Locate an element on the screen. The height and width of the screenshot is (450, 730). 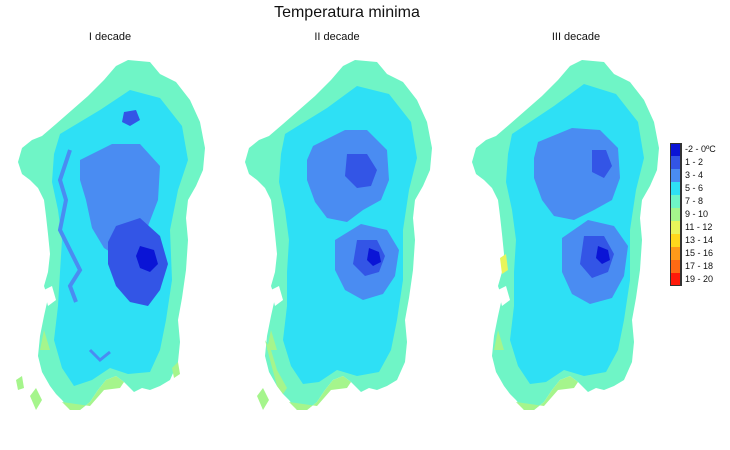
legend-item: 1 - 2 is located at coordinates (700, 162).